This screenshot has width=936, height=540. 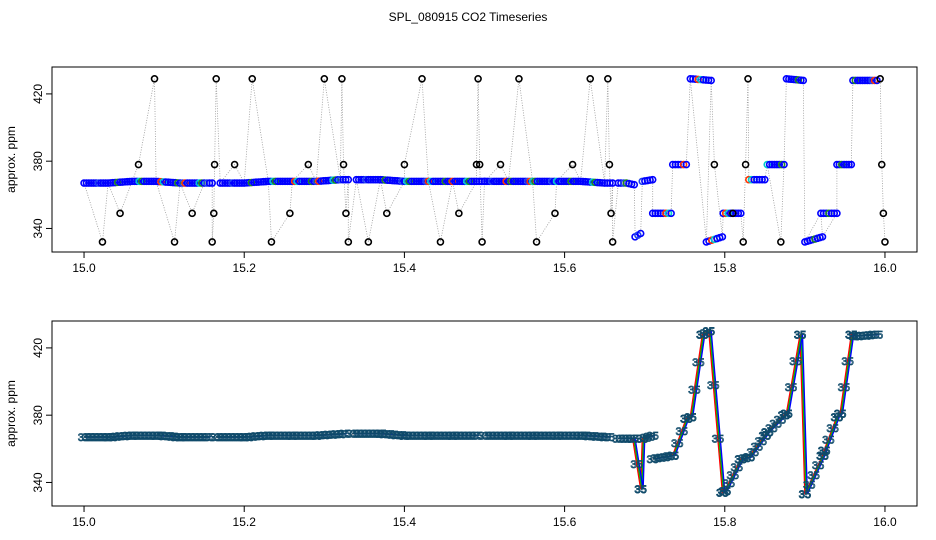 I want to click on x-tick-label: 15.6, so click(x=565, y=522).